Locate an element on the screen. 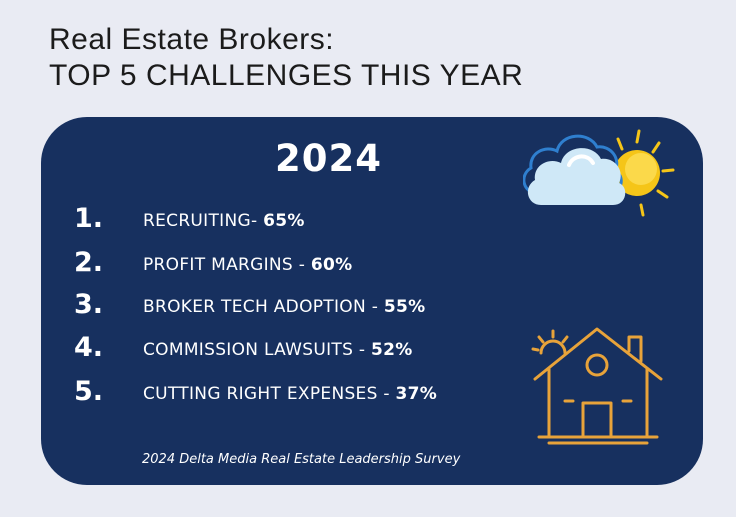  cloud-sun-icon is located at coordinates (599, 173).